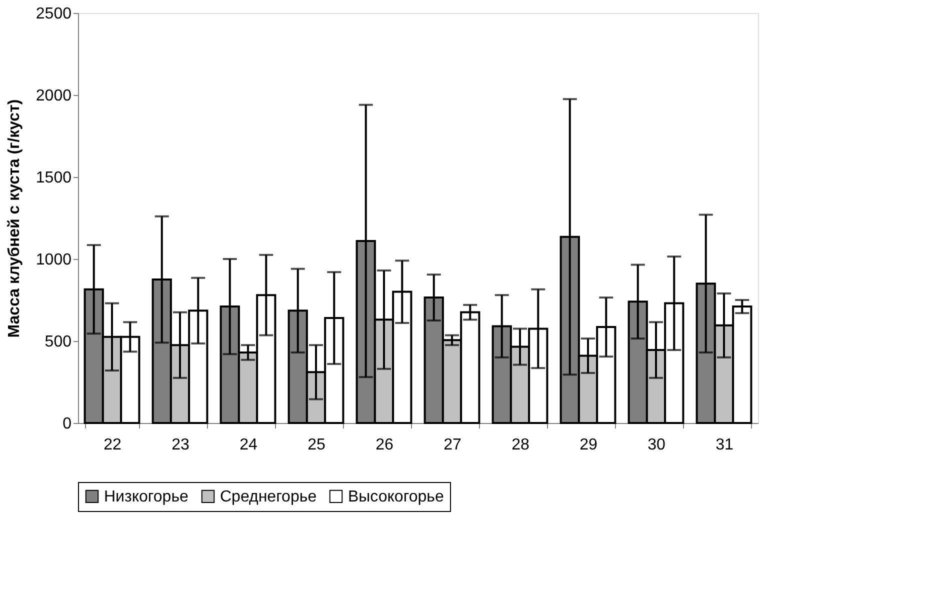  Describe the element at coordinates (54, 178) in the screenshot. I see `y-tick-label: 1500` at that location.